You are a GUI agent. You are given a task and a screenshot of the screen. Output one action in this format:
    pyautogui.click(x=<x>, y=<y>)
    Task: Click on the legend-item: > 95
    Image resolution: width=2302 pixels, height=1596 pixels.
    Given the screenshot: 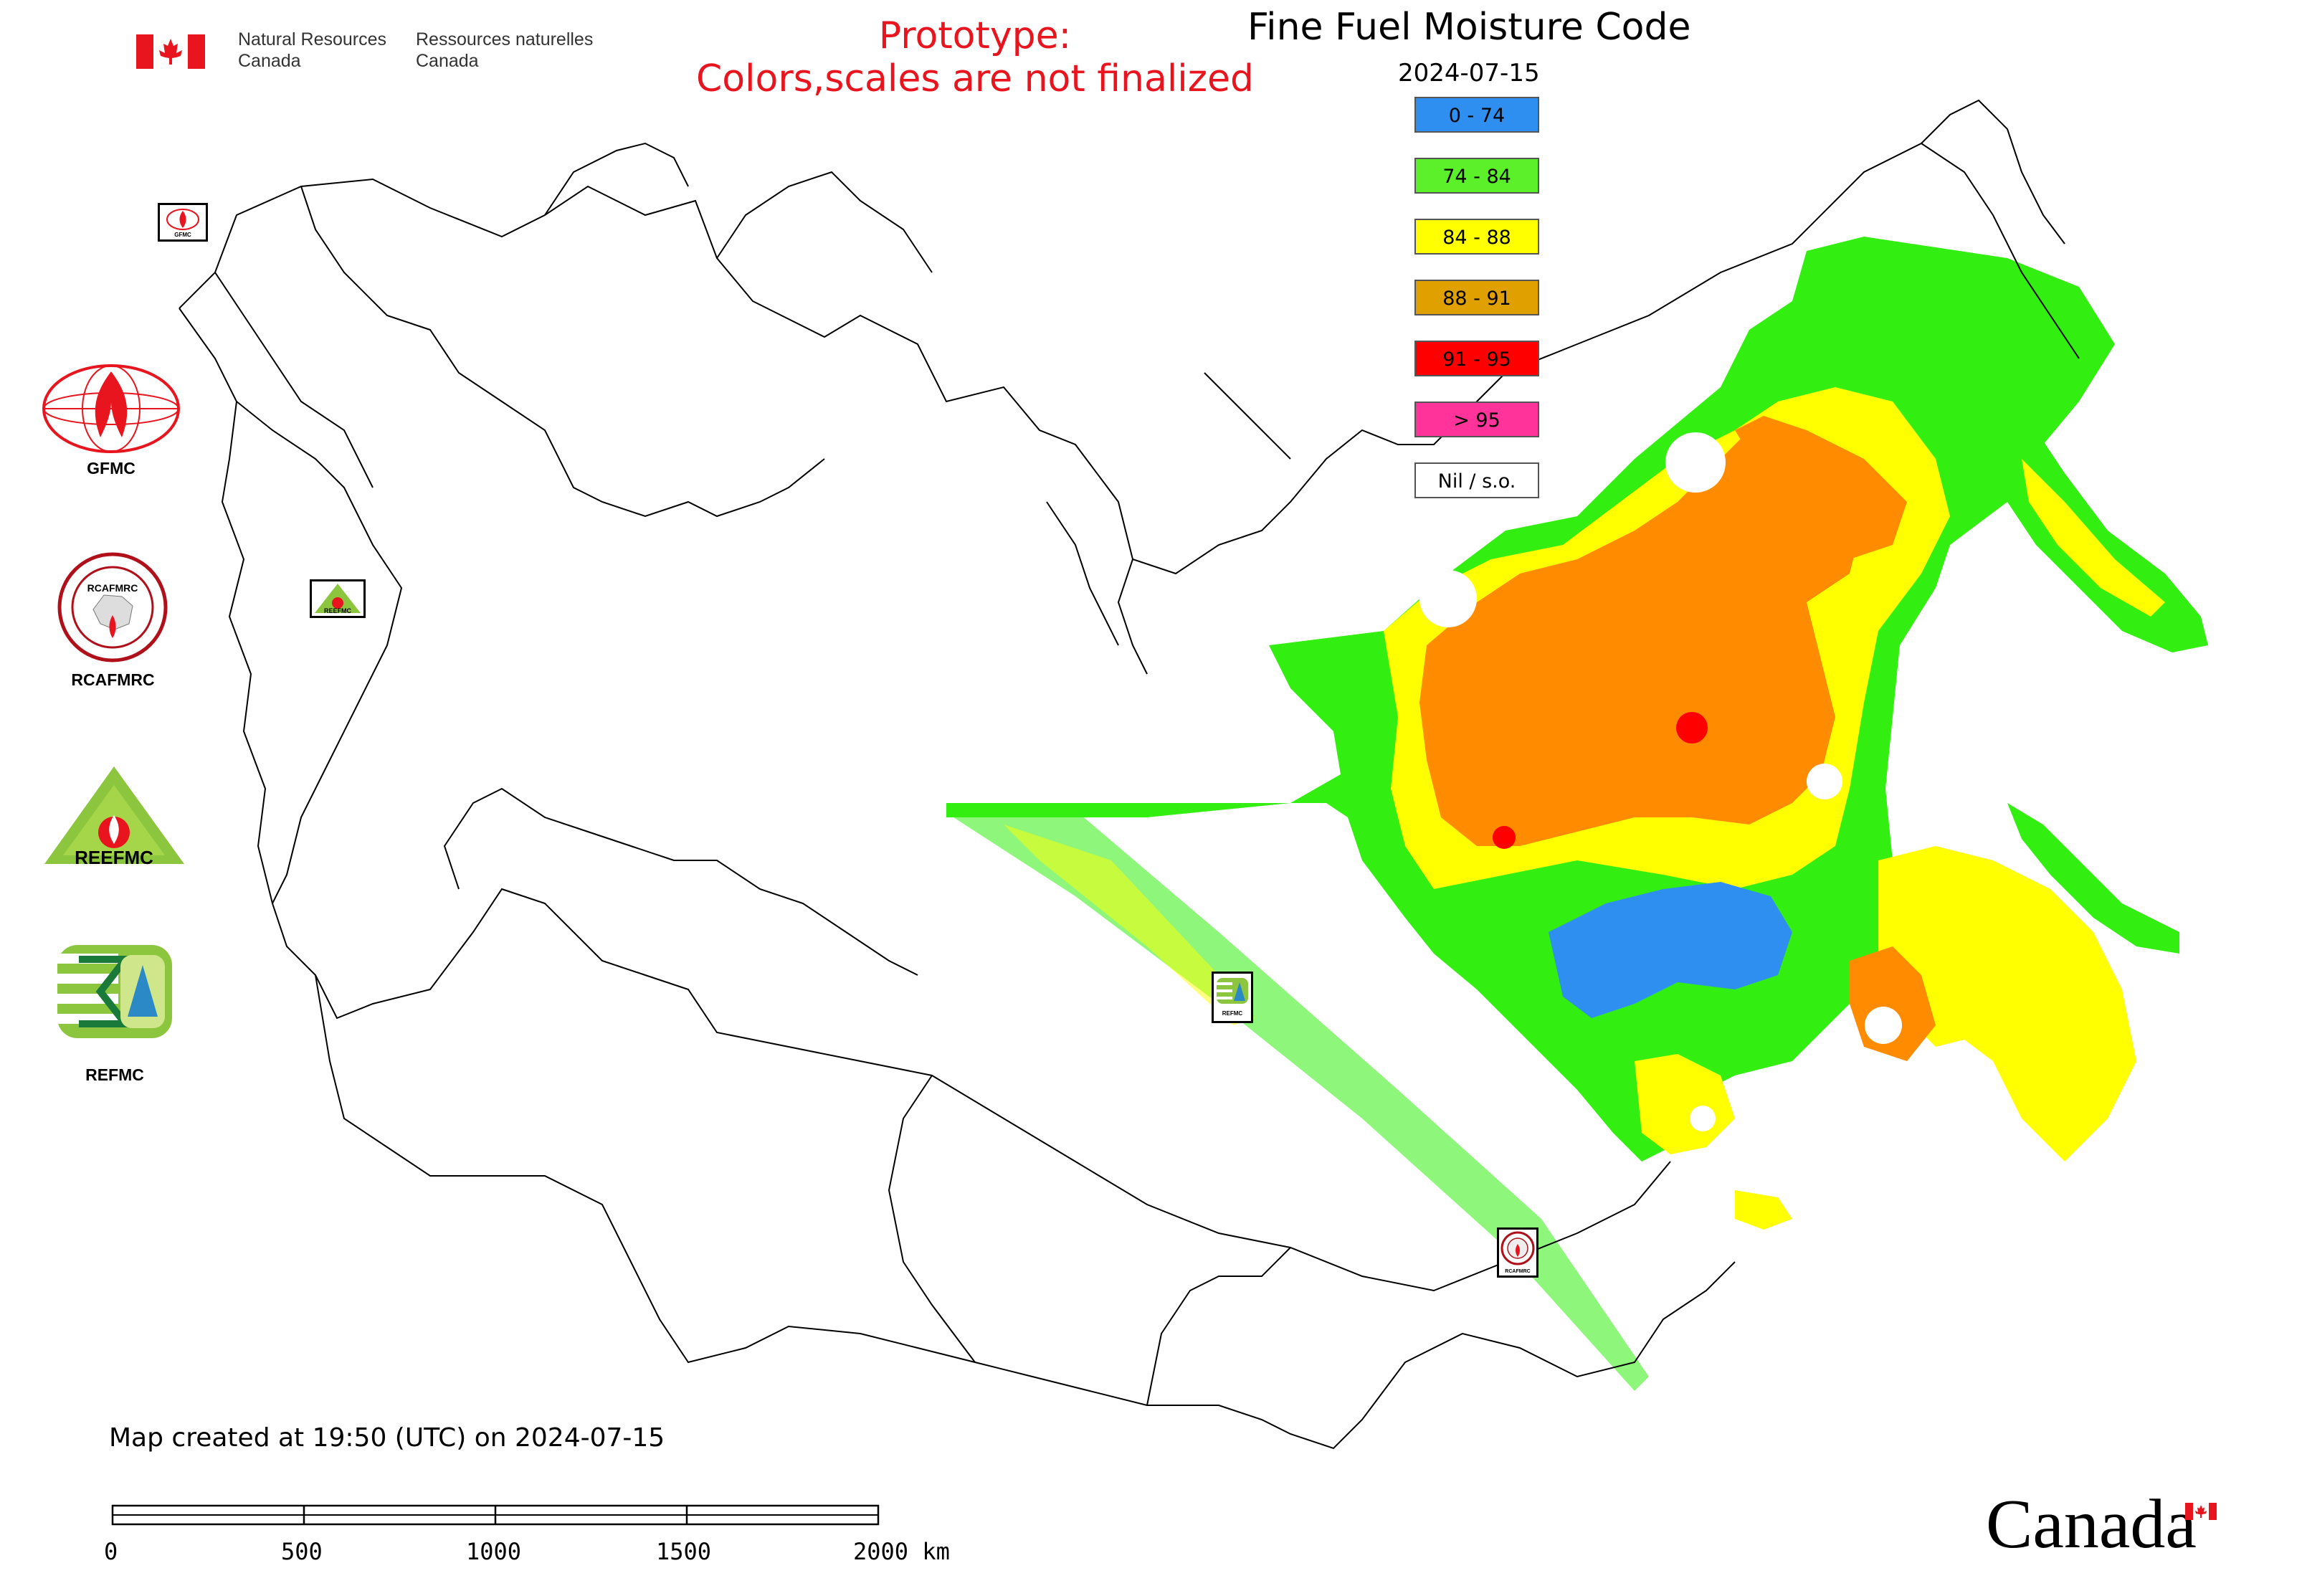 What is the action you would take?
    pyautogui.click(x=1477, y=419)
    